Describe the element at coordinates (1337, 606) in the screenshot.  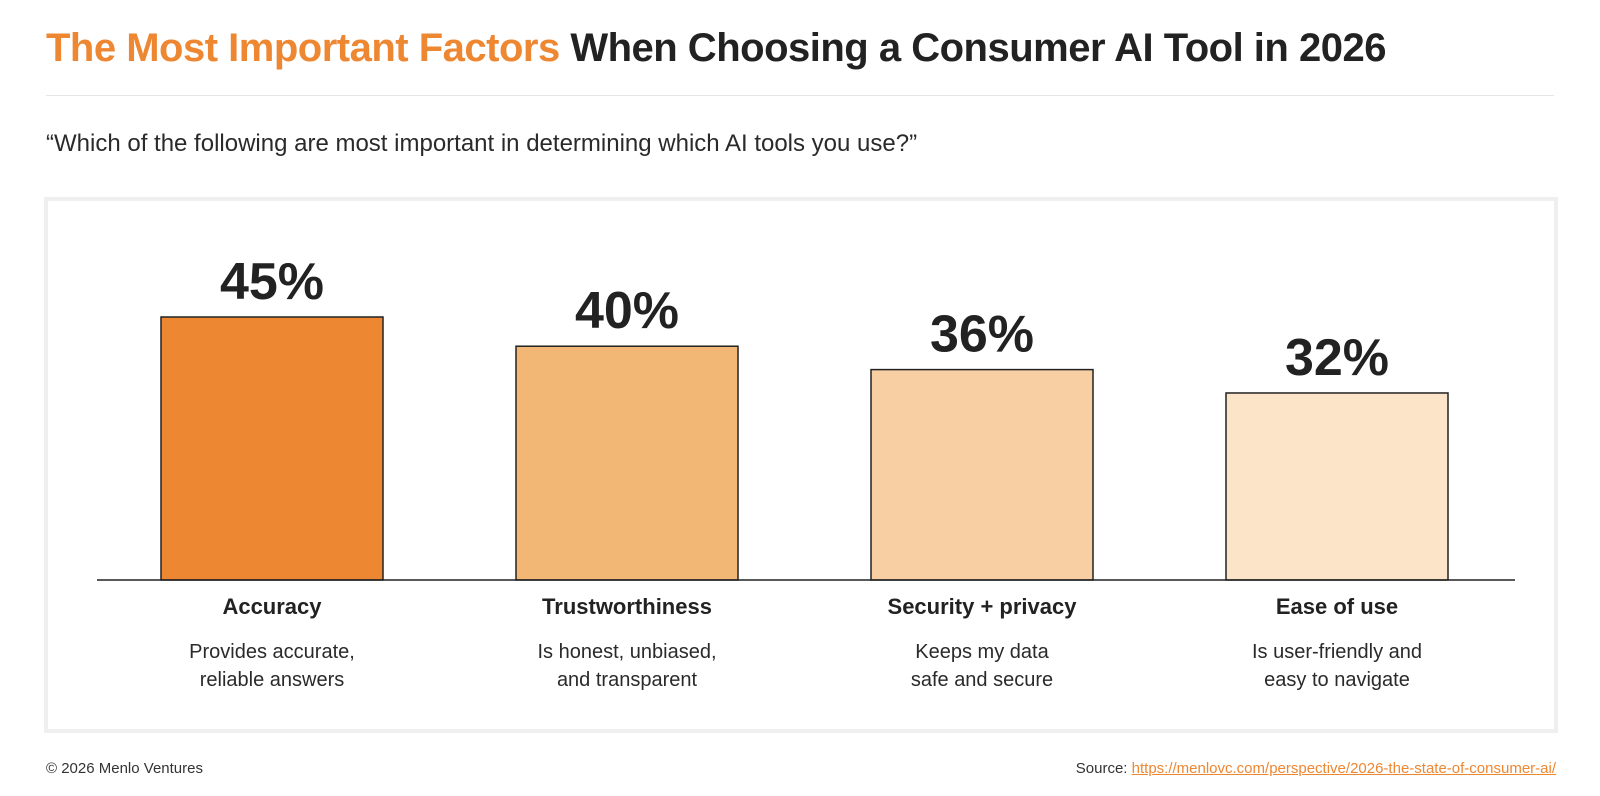
I see `category-label: Ease of use` at that location.